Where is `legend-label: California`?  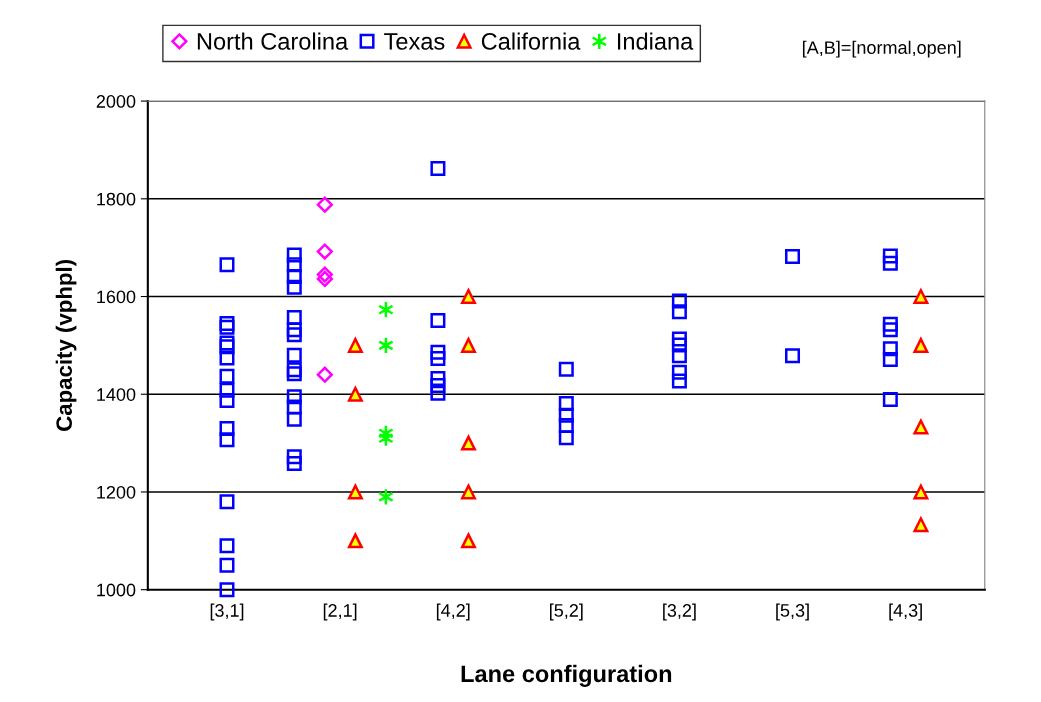 legend-label: California is located at coordinates (531, 41).